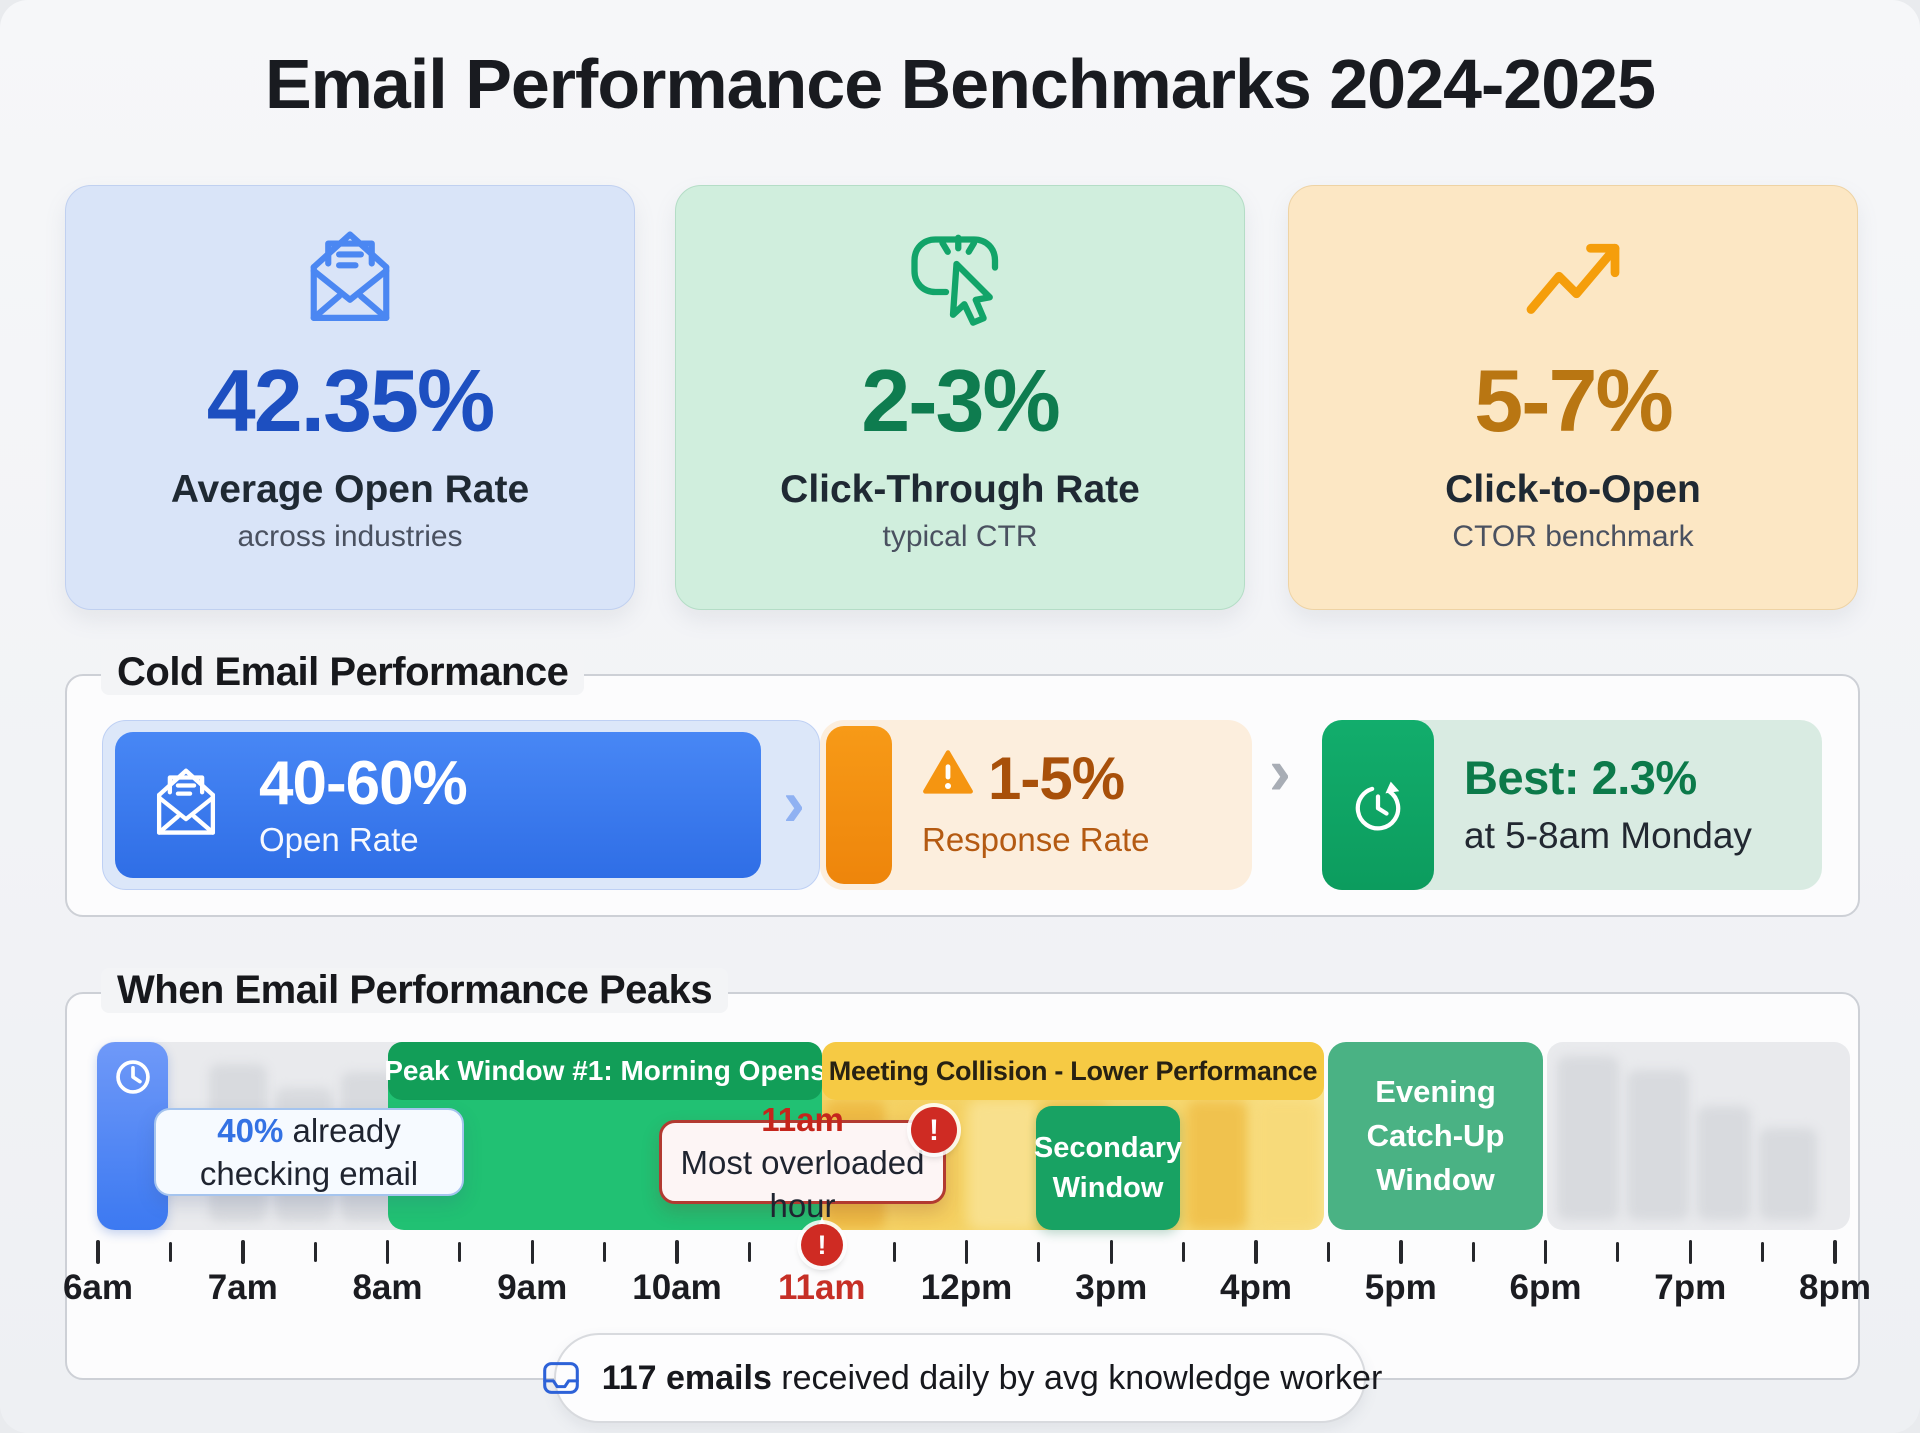 The image size is (1920, 1433). I want to click on open-rate-sublabel: across industries, so click(350, 536).